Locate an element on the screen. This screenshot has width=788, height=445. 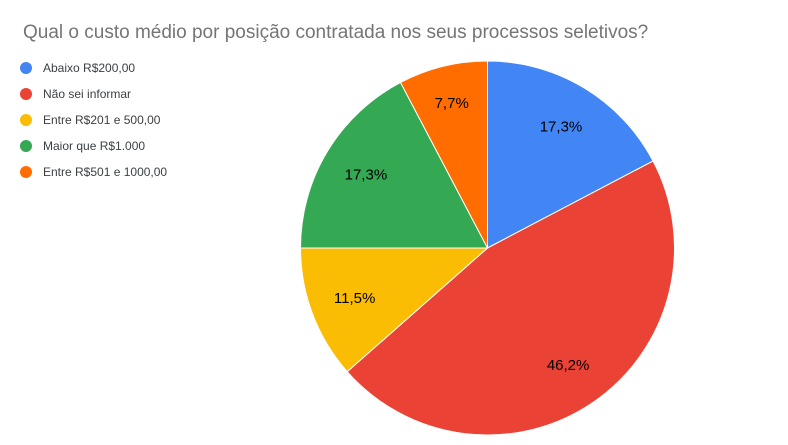
legend-item: Entre R$201 e 500,00 is located at coordinates (93, 120).